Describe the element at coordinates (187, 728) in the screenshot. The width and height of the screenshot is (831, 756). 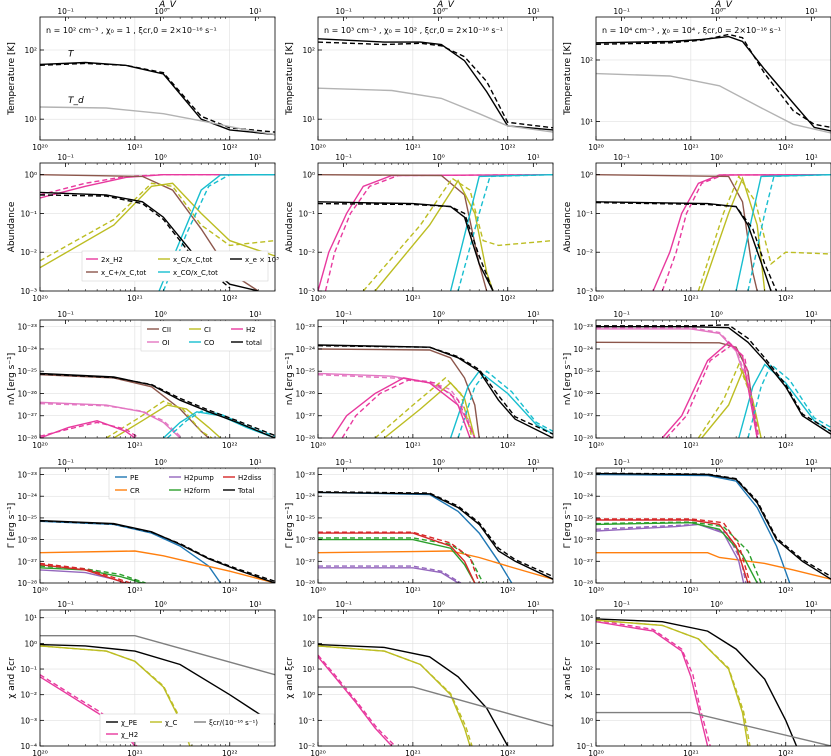
I see `legend: χ_PE χ_H2 χ_C ξcr/(10⁻¹⁶ s⁻¹)` at that location.